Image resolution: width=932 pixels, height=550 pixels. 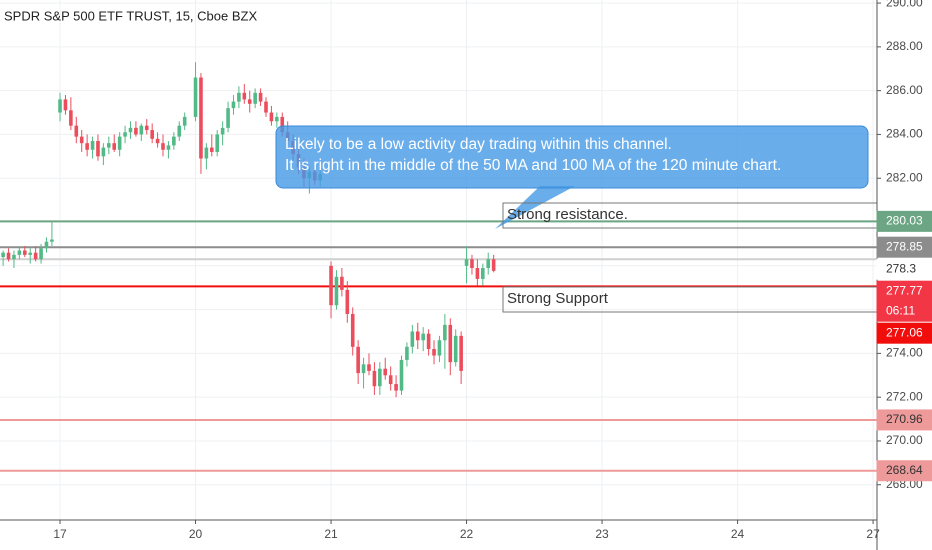 I want to click on x-tick-label: 27, so click(x=873, y=534).